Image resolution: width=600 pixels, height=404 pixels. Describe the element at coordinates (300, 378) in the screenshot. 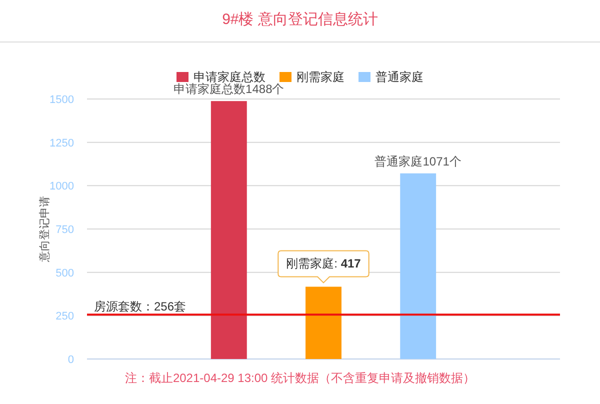

I see `annotation: 注：截止2021-04-29 13:00 统计数据（不含重复申请及撤销数据）` at that location.